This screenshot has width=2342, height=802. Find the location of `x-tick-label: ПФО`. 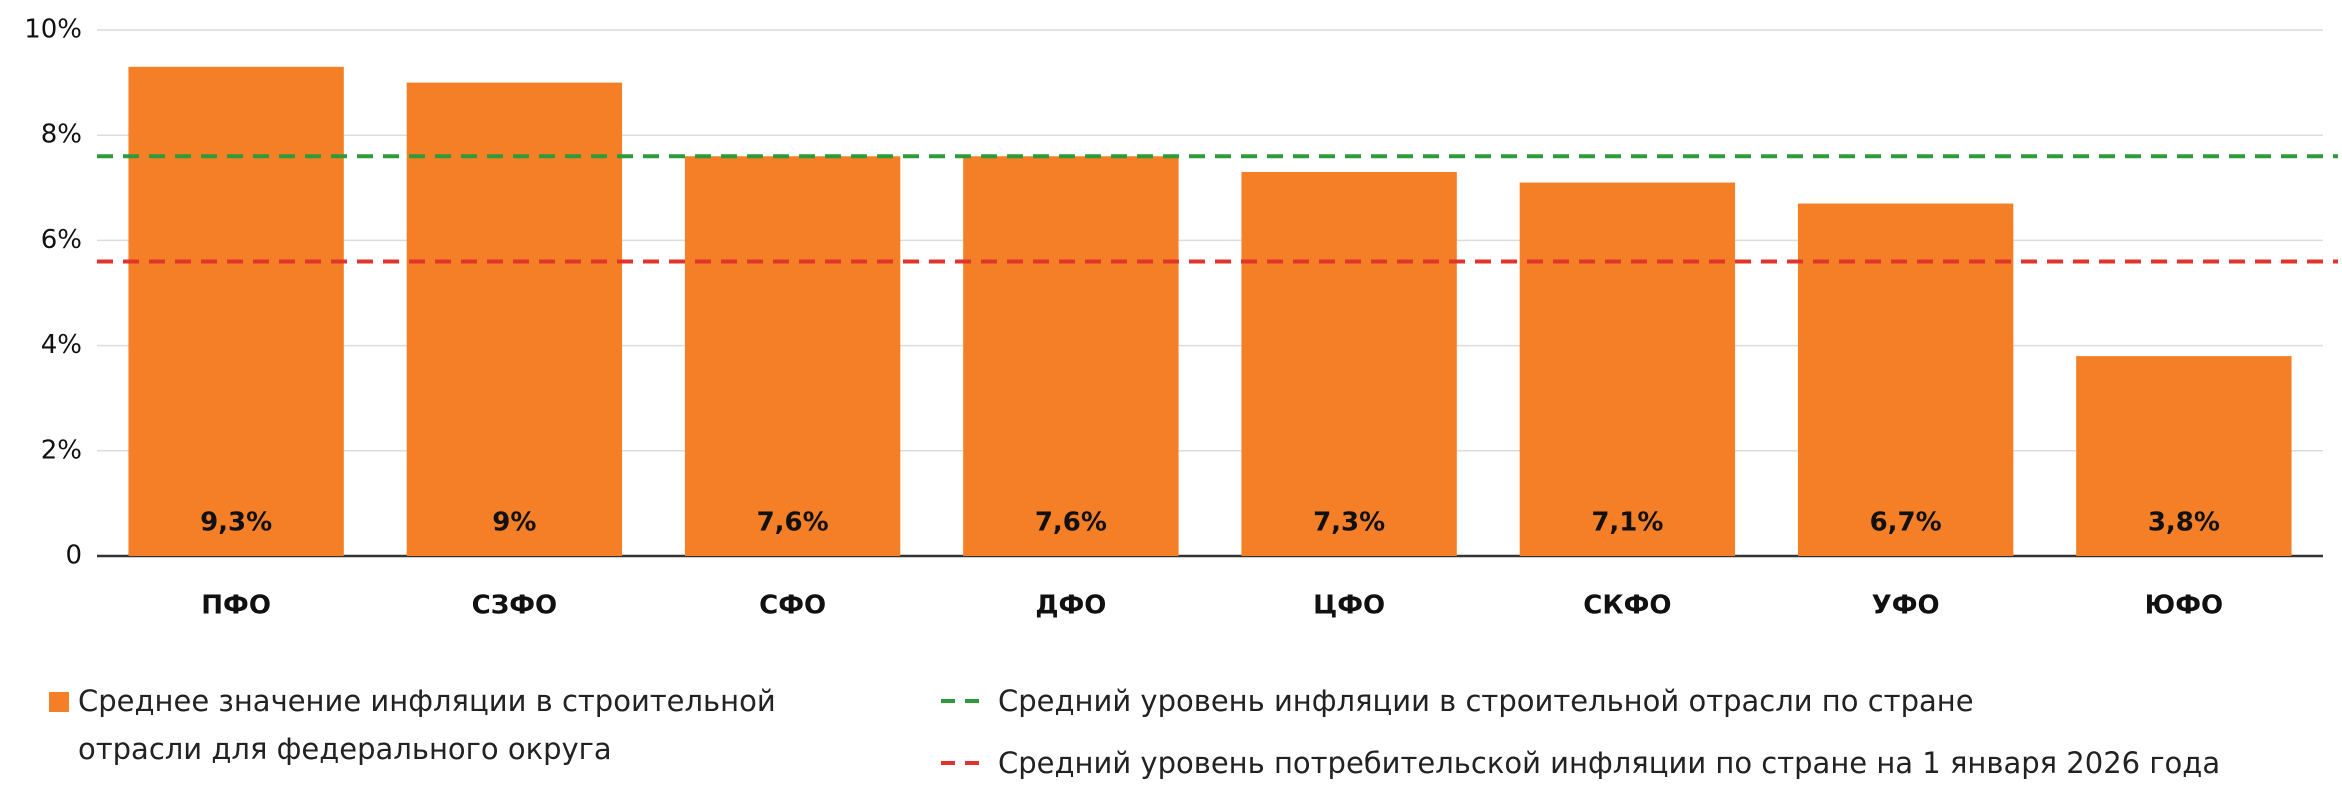

x-tick-label: ПФО is located at coordinates (236, 606).